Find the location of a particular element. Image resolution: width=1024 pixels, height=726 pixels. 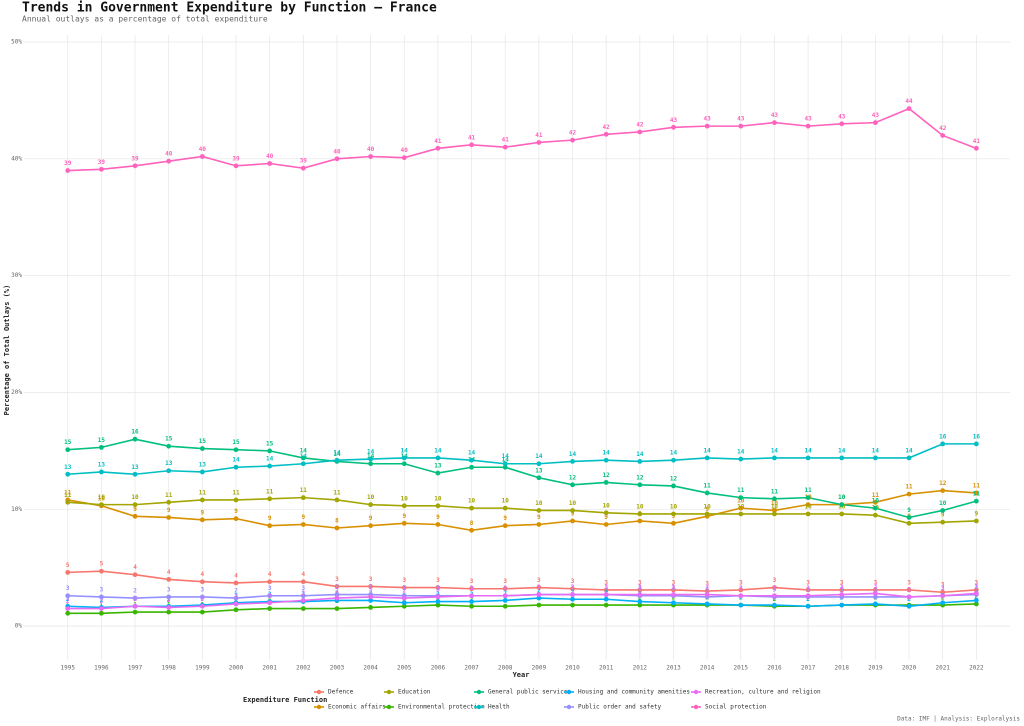

x-tick-label: 2006 is located at coordinates (438, 668).